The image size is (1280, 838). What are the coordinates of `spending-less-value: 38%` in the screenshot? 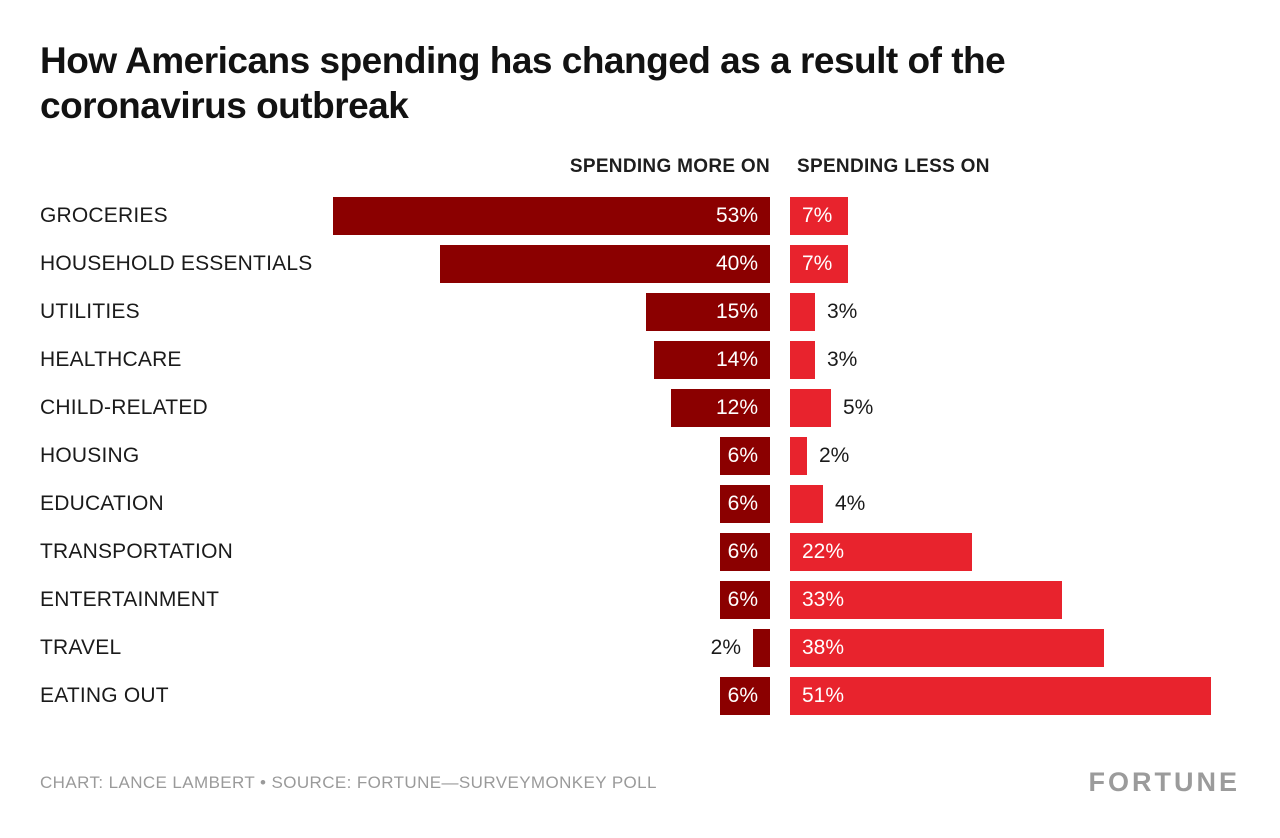 It's located at (823, 647).